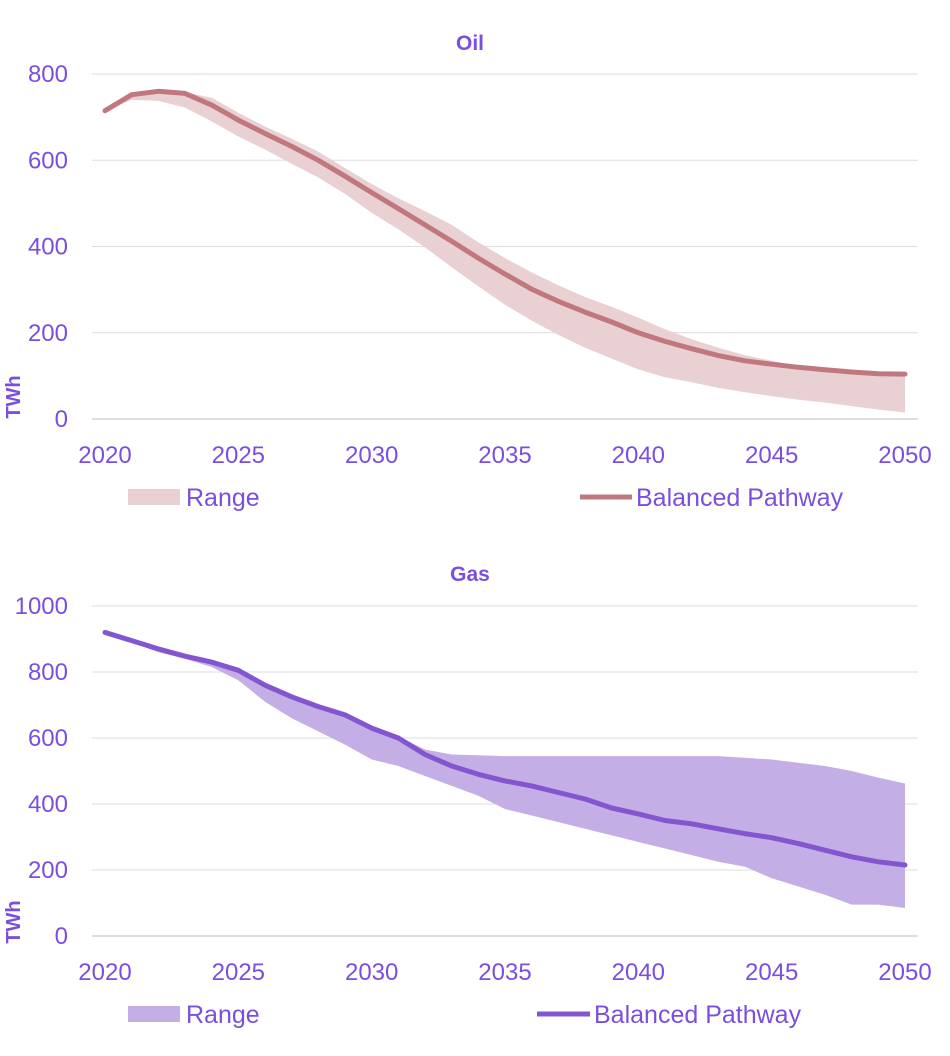  What do you see at coordinates (61, 419) in the screenshot?
I see `oil-y-tick-label: 0` at bounding box center [61, 419].